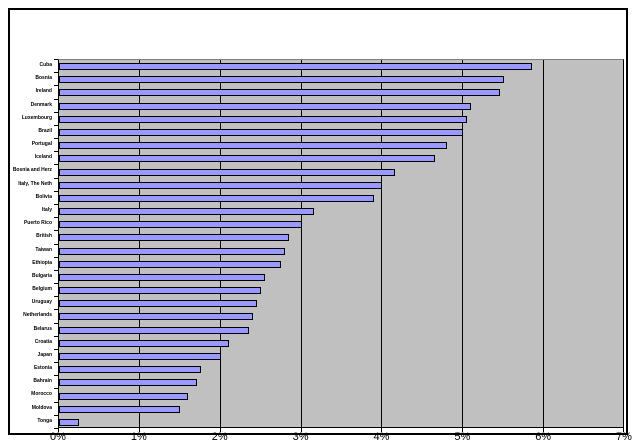  What do you see at coordinates (130, 370) in the screenshot?
I see `bar-estonia` at bounding box center [130, 370].